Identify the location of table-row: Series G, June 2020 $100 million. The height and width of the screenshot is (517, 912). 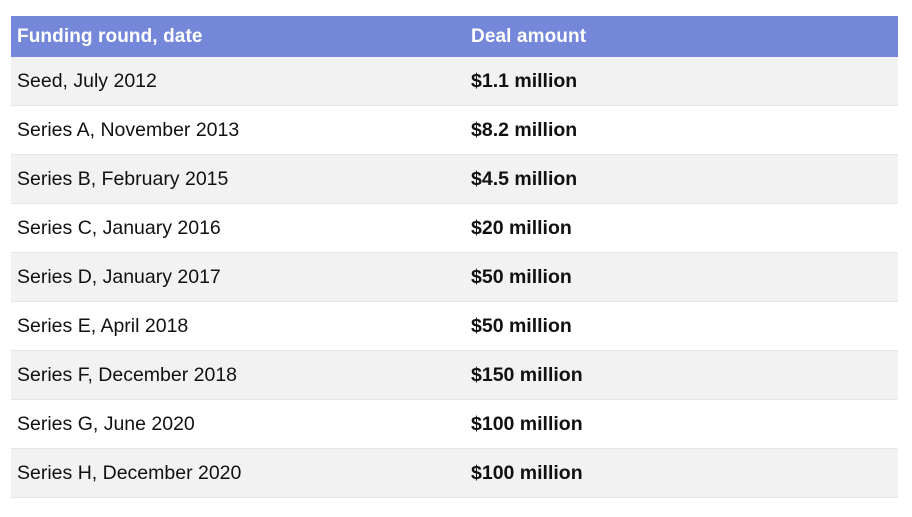
(454, 424).